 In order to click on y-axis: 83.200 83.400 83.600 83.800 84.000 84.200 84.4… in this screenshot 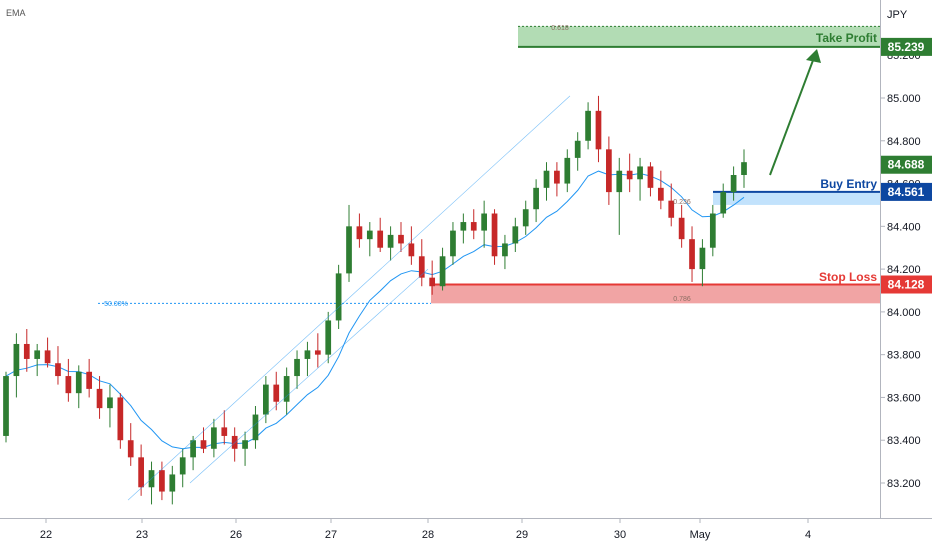, I will do `click(906, 249)`.